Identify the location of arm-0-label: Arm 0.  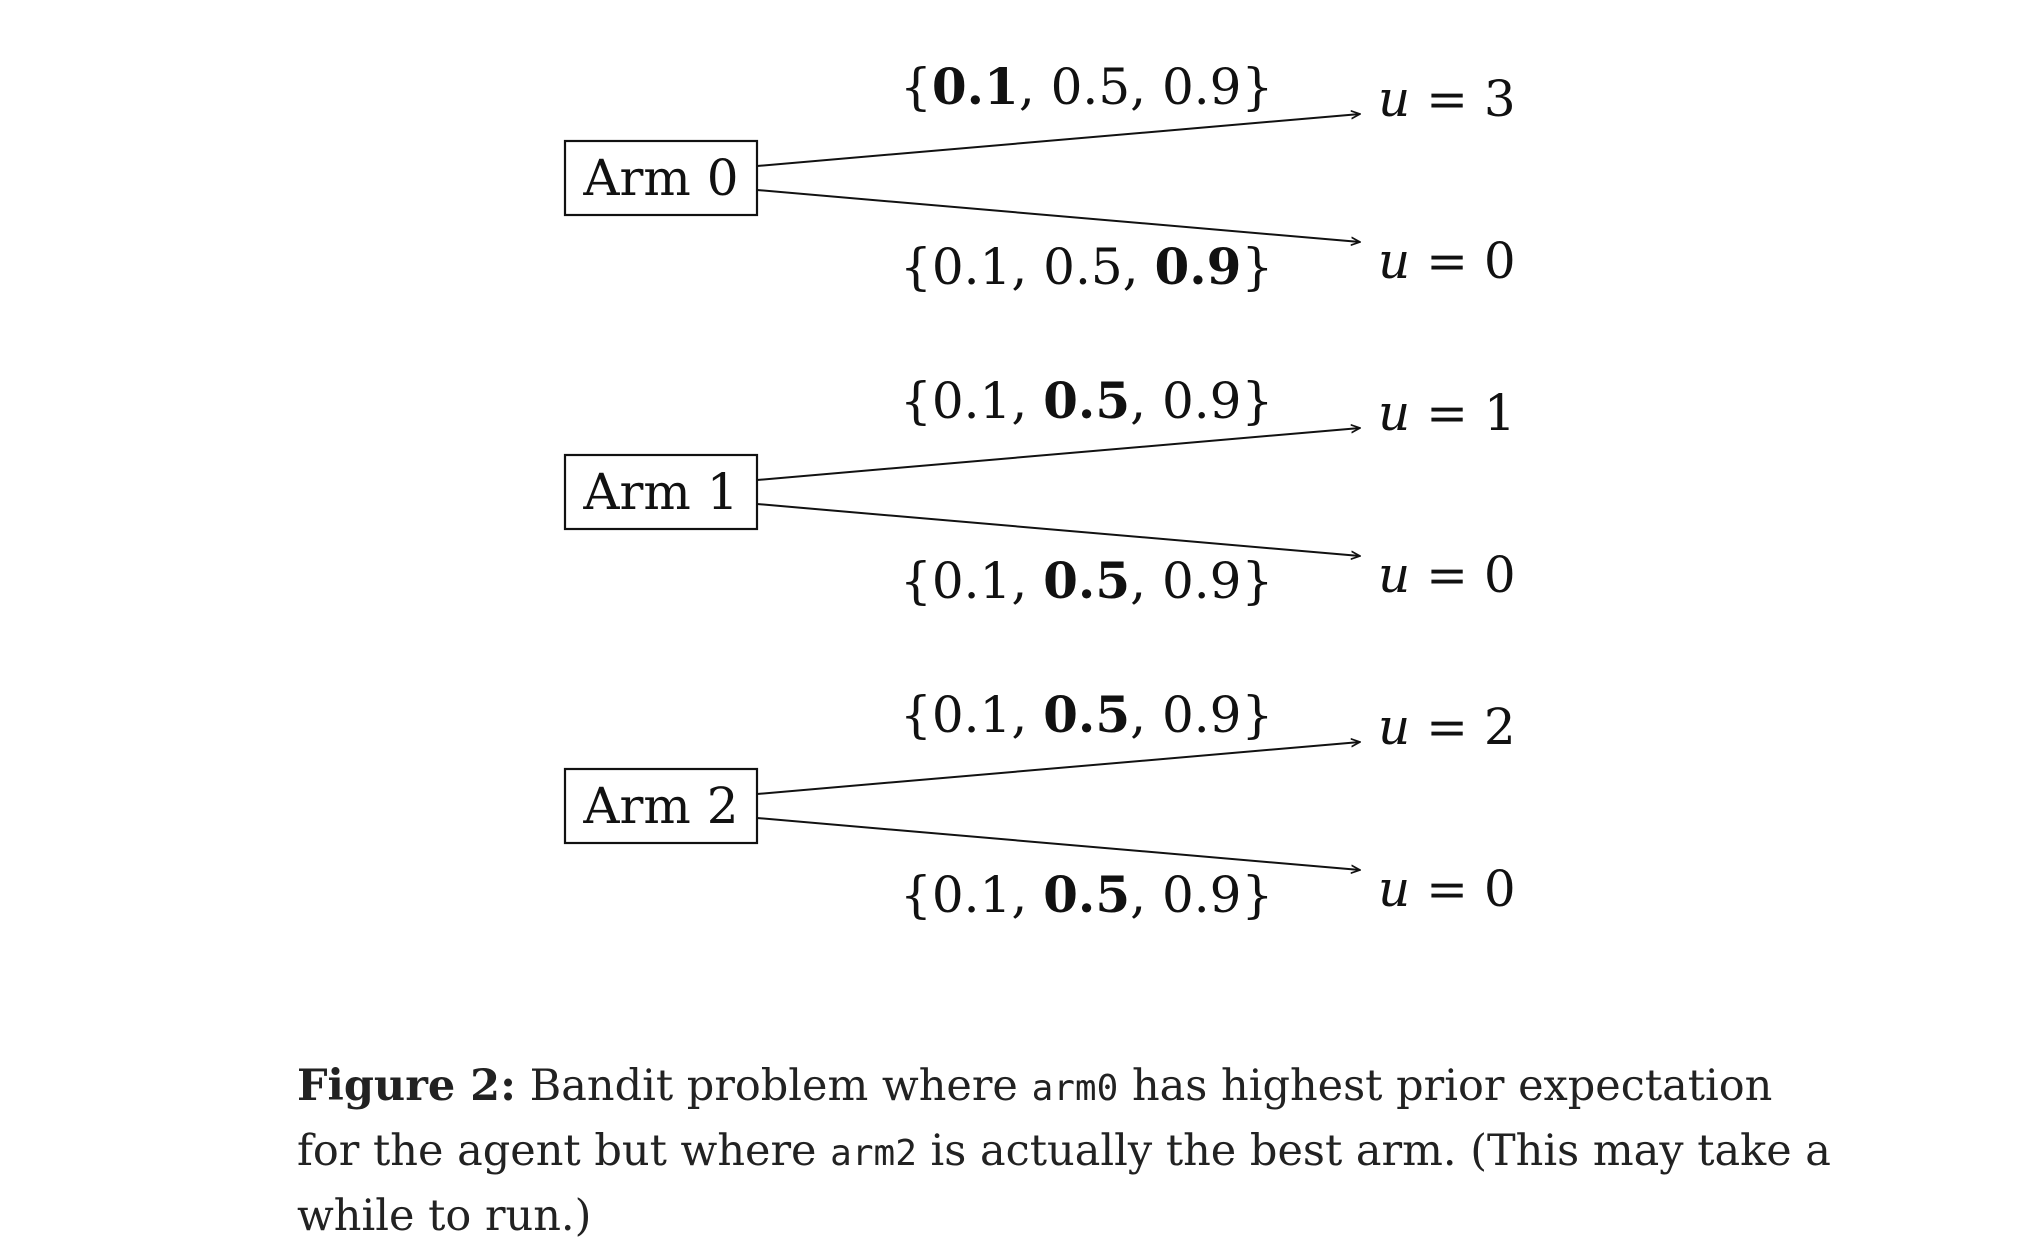
(660, 178).